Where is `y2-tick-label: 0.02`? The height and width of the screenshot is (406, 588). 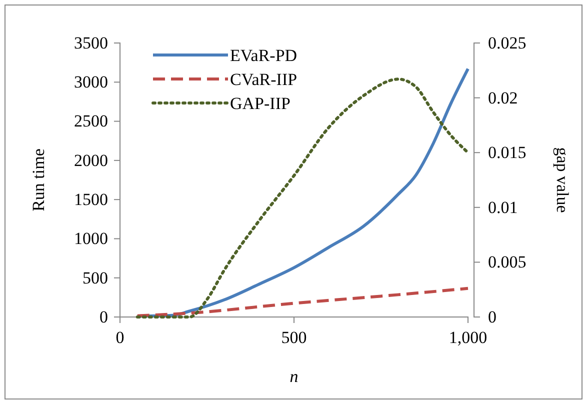 y2-tick-label: 0.02 is located at coordinates (503, 98).